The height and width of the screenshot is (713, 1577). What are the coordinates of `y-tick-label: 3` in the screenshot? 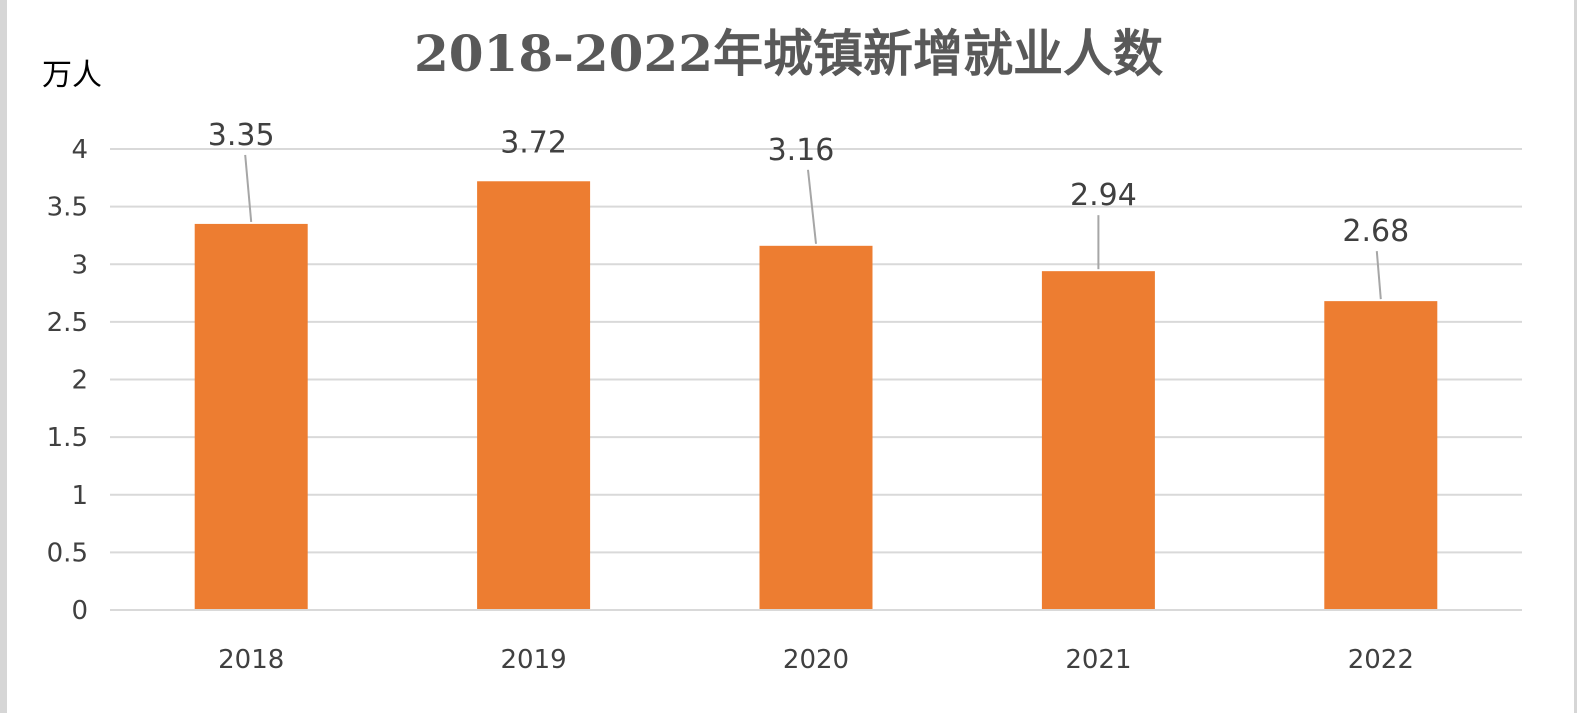 It's located at (79, 265).